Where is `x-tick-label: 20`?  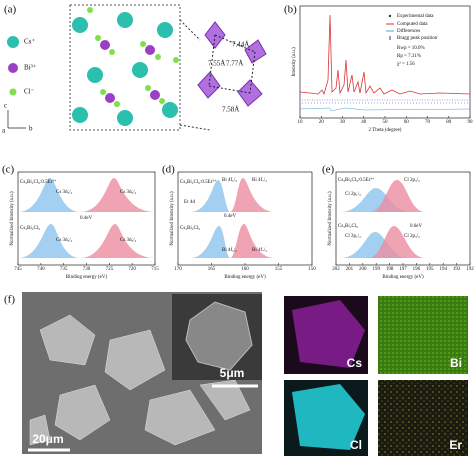 x-tick-label: 20 is located at coordinates (322, 122).